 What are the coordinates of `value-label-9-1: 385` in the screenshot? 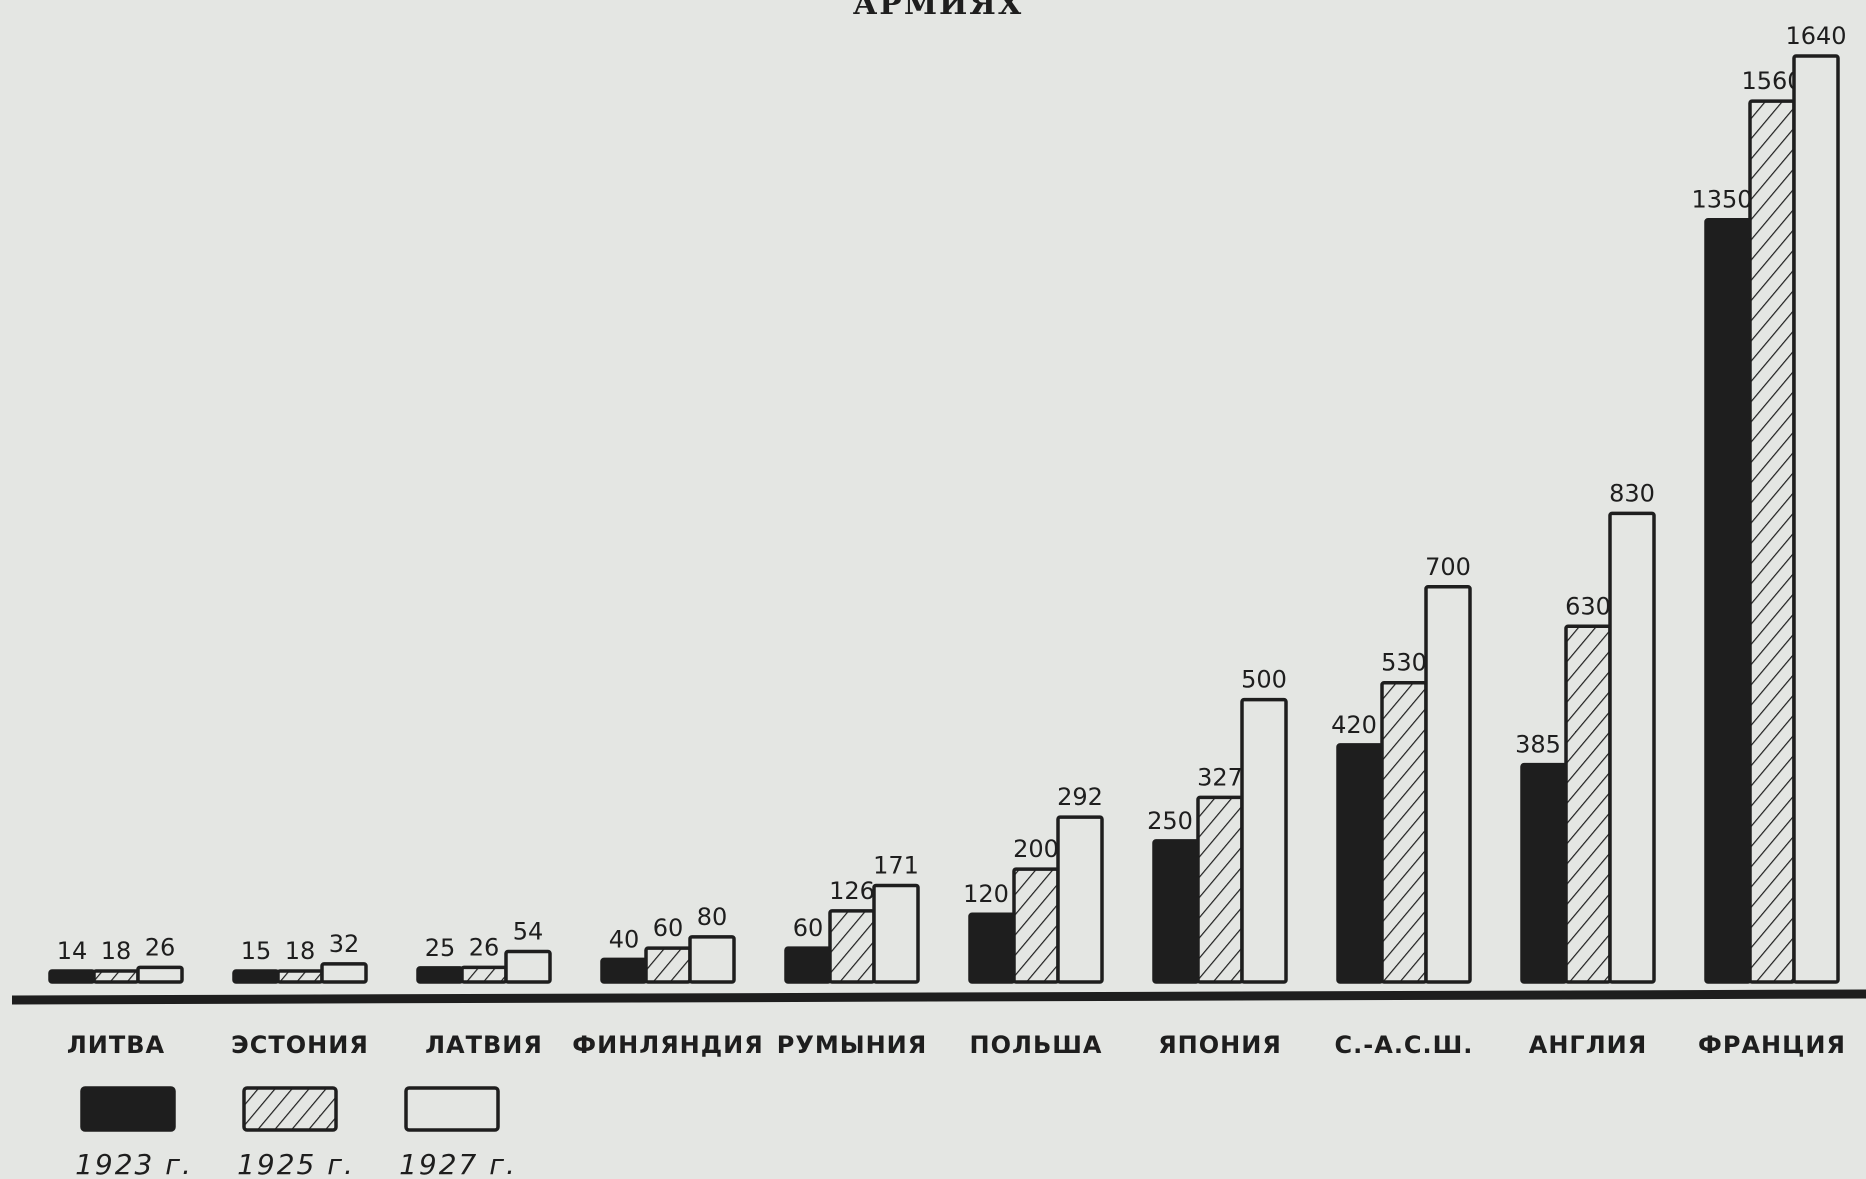 It's located at (1538, 745).